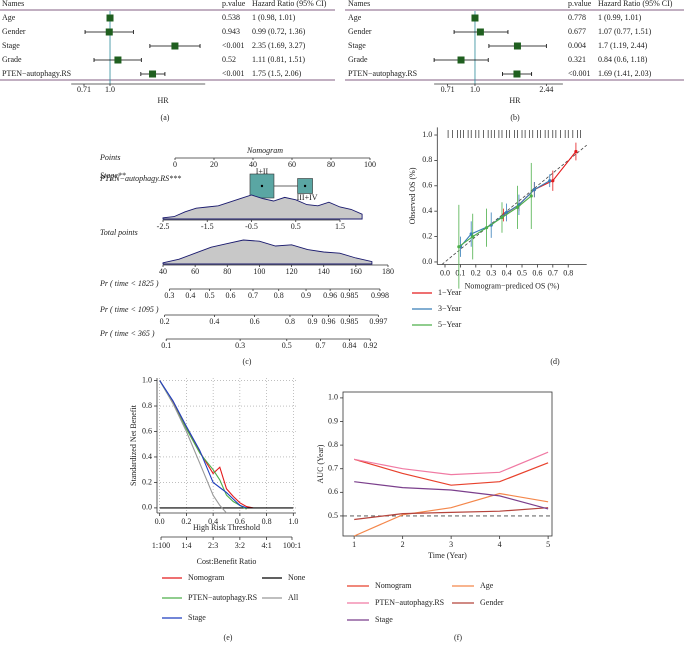 The height and width of the screenshot is (645, 684). What do you see at coordinates (447, 555) in the screenshot?
I see `x-axis-label: Time (Year)` at bounding box center [447, 555].